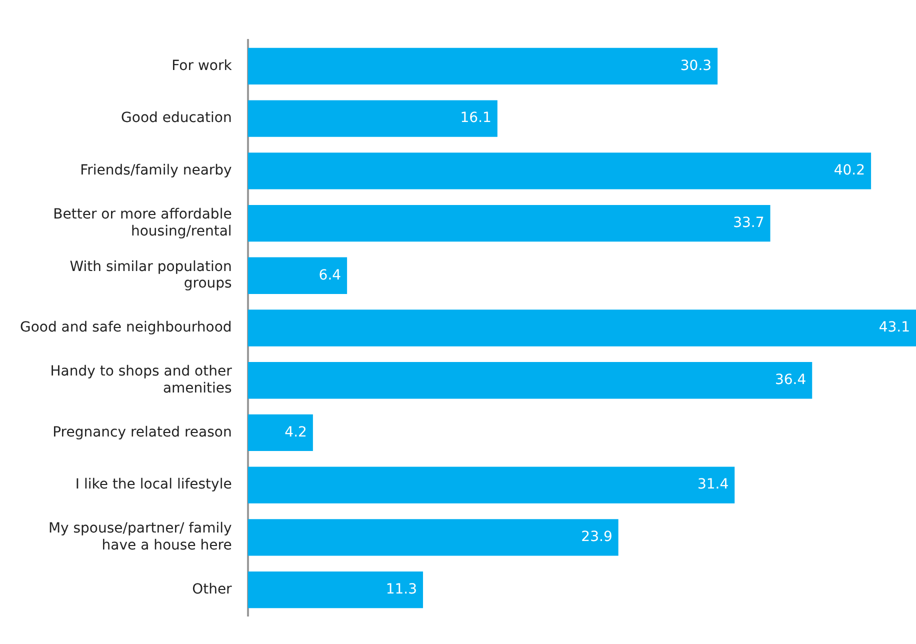 This screenshot has width=916, height=644. Describe the element at coordinates (140, 537) in the screenshot. I see `y-tick-label: My spouse/partner/ family have a house here` at that location.